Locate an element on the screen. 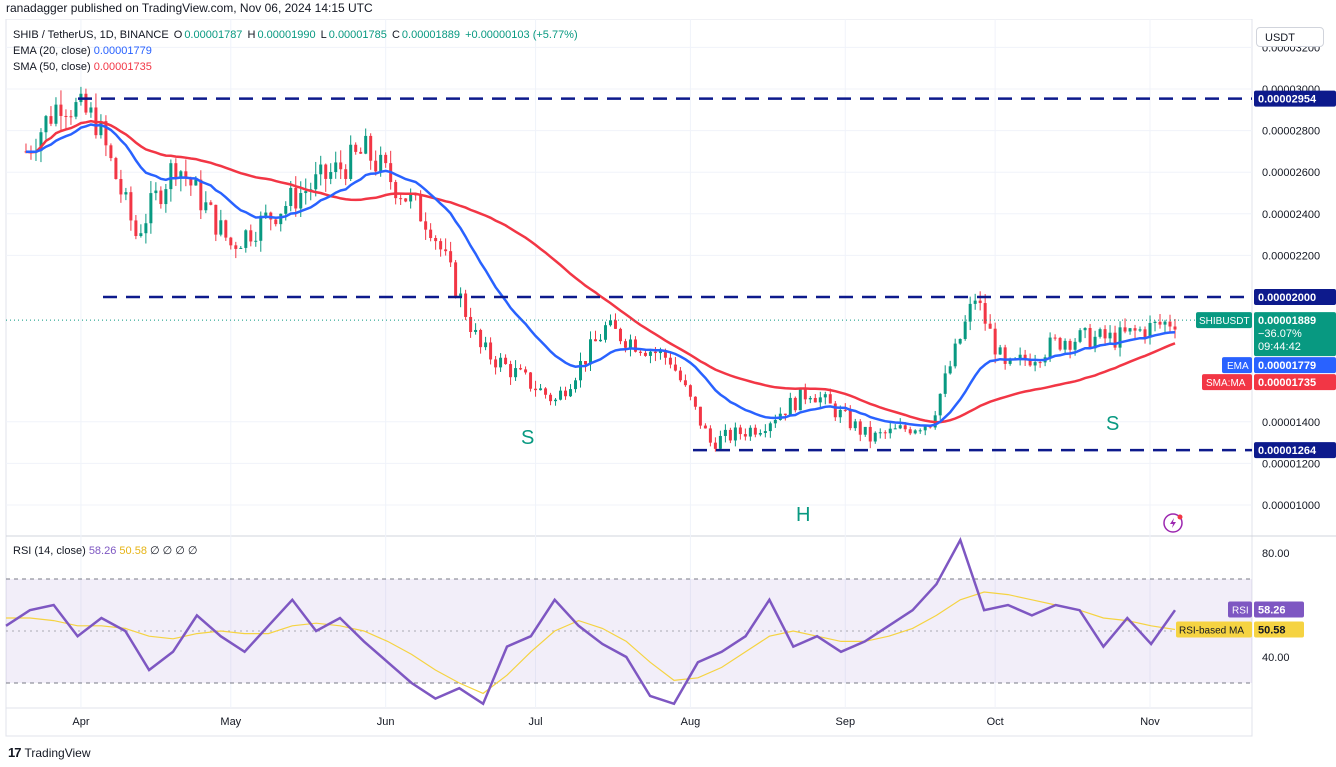 The width and height of the screenshot is (1336, 767). price-tick-label: 0.00001200 is located at coordinates (1291, 464).